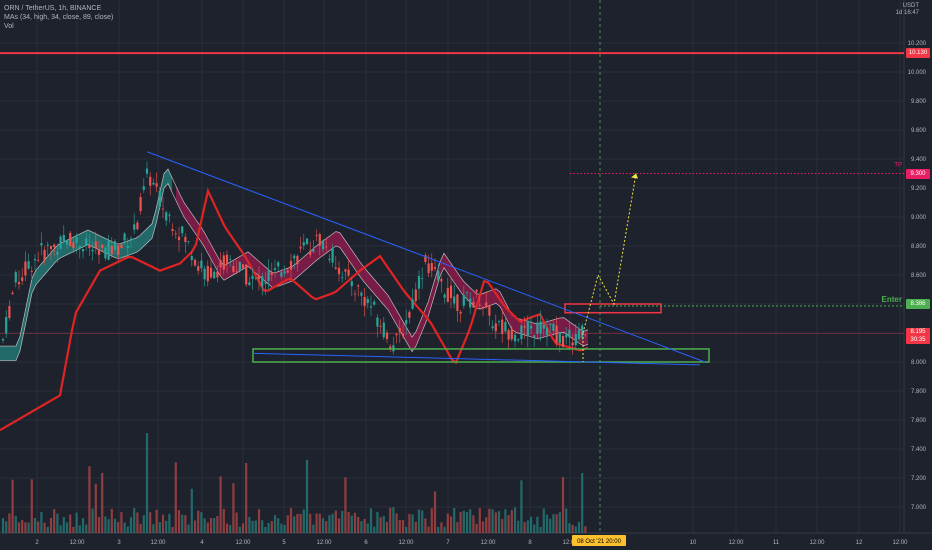  What do you see at coordinates (284, 543) in the screenshot?
I see `time-axis-label: 5` at bounding box center [284, 543].